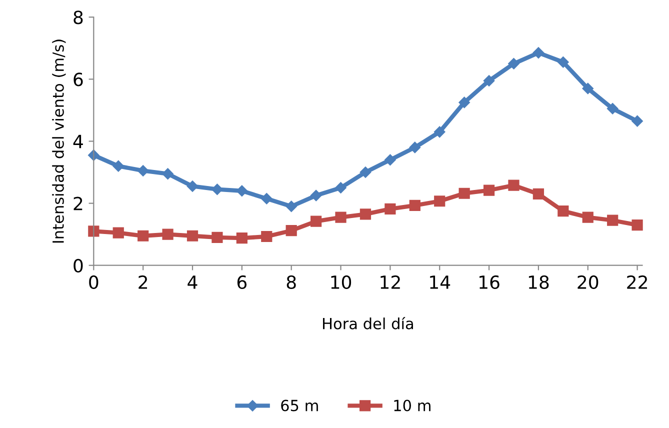 The width and height of the screenshot is (669, 428). I want to click on x-axis-title: Hora del día, so click(368, 323).